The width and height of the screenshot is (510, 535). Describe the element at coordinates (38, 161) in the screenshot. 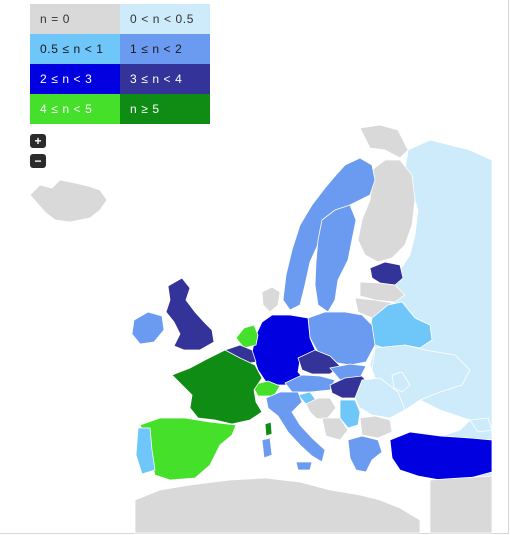

I see `zoom-out-button: −` at that location.